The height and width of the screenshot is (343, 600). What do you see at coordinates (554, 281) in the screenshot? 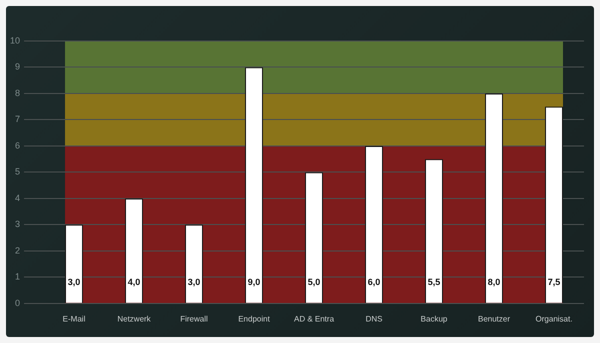
I see `data-label: 7,5` at bounding box center [554, 281].